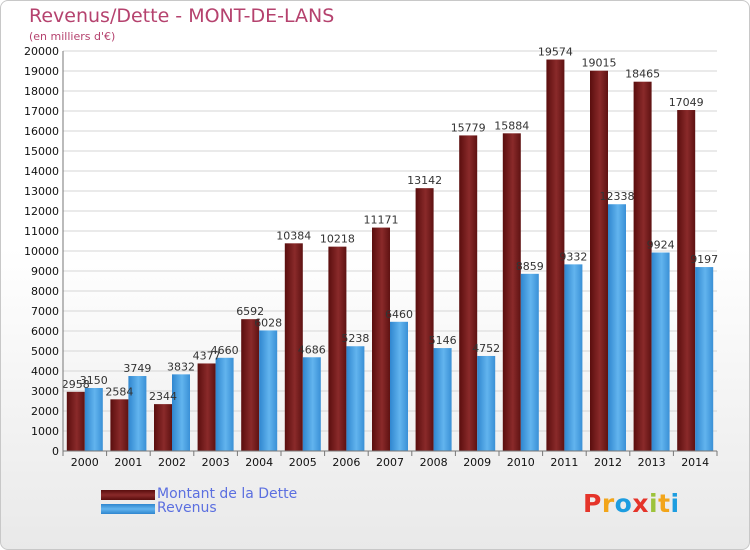  Describe the element at coordinates (443, 340) in the screenshot. I see `value-label-revenus: 5146` at that location.